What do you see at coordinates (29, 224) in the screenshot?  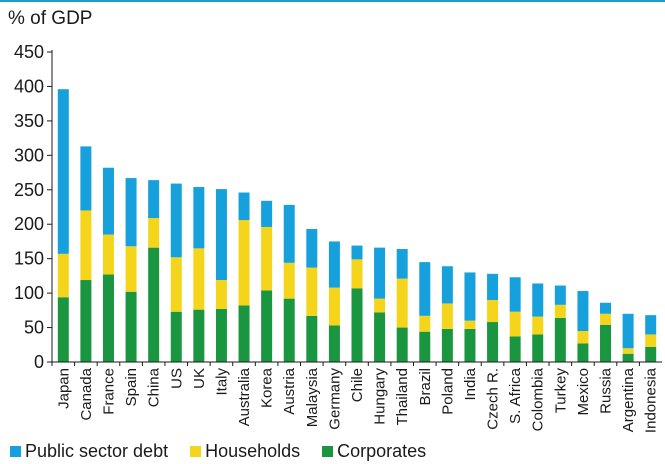 I see `y-tick-label: 200` at bounding box center [29, 224].